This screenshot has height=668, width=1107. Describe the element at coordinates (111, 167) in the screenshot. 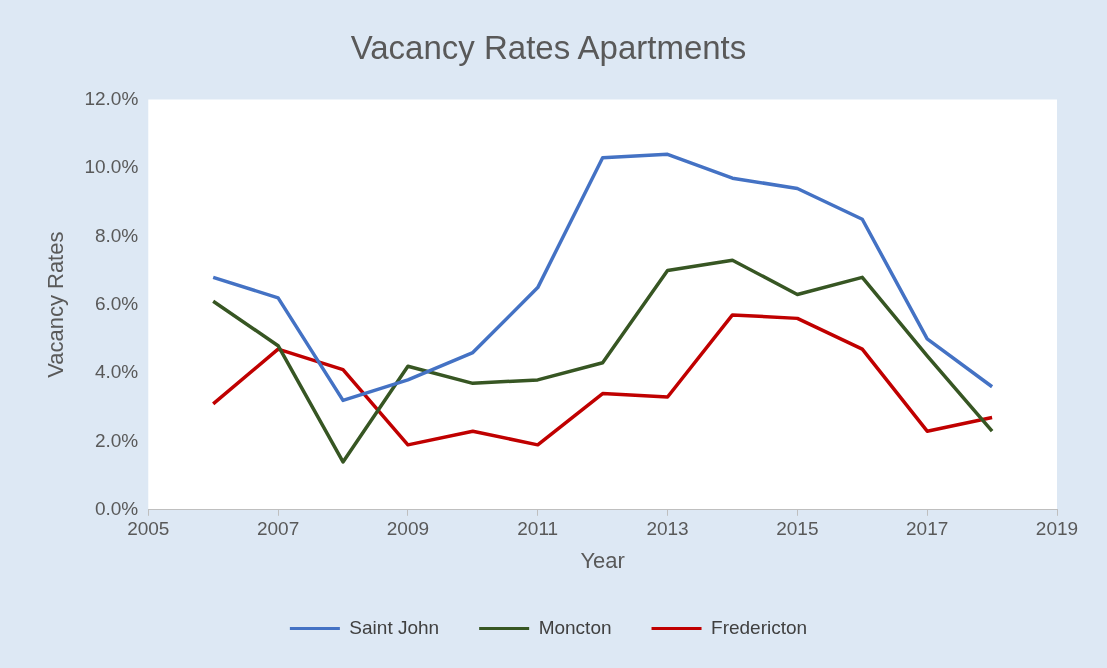

I see `y-tick-label: 10.0%` at that location.